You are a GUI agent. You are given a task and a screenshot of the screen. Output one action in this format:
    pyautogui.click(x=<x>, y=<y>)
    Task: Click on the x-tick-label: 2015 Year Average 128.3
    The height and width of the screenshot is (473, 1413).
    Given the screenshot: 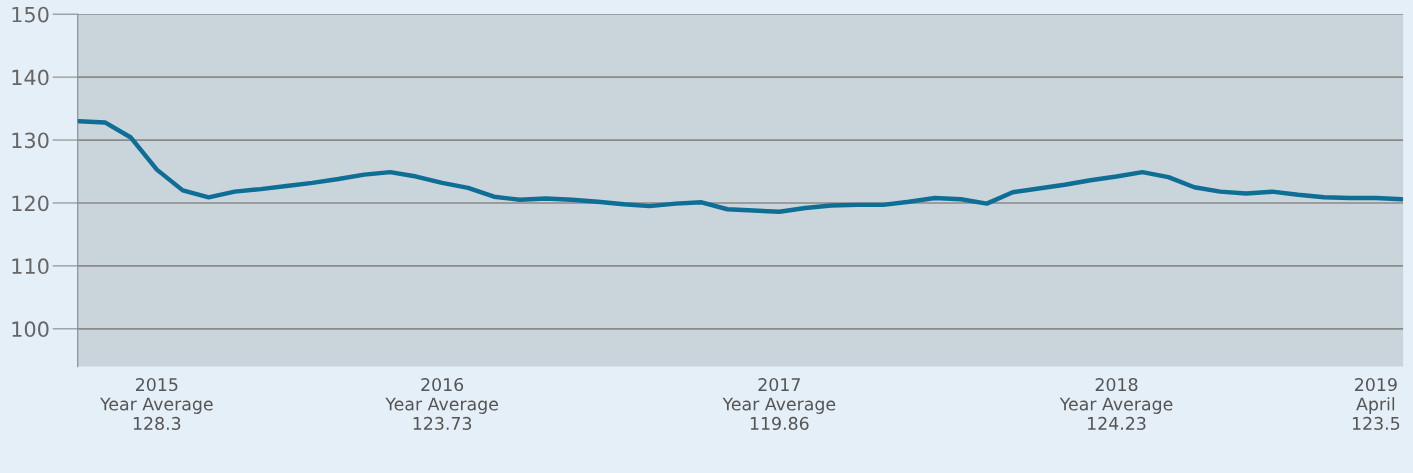 What is the action you would take?
    pyautogui.click(x=156, y=404)
    